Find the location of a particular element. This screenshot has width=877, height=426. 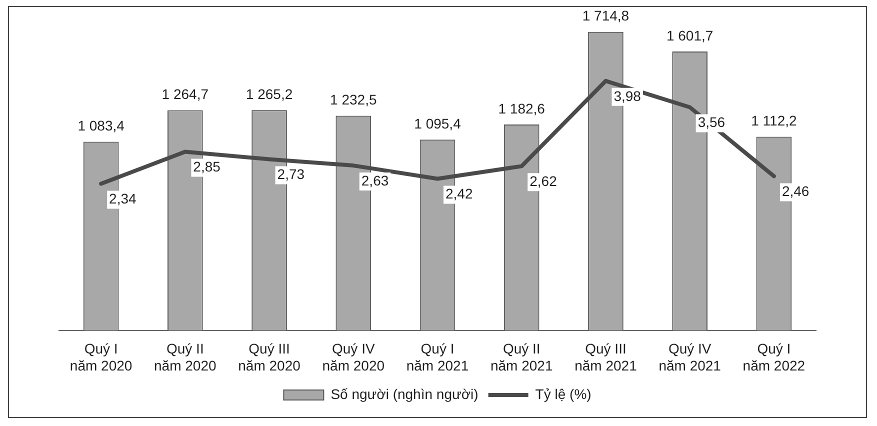

data-label: 3,56 is located at coordinates (712, 122).